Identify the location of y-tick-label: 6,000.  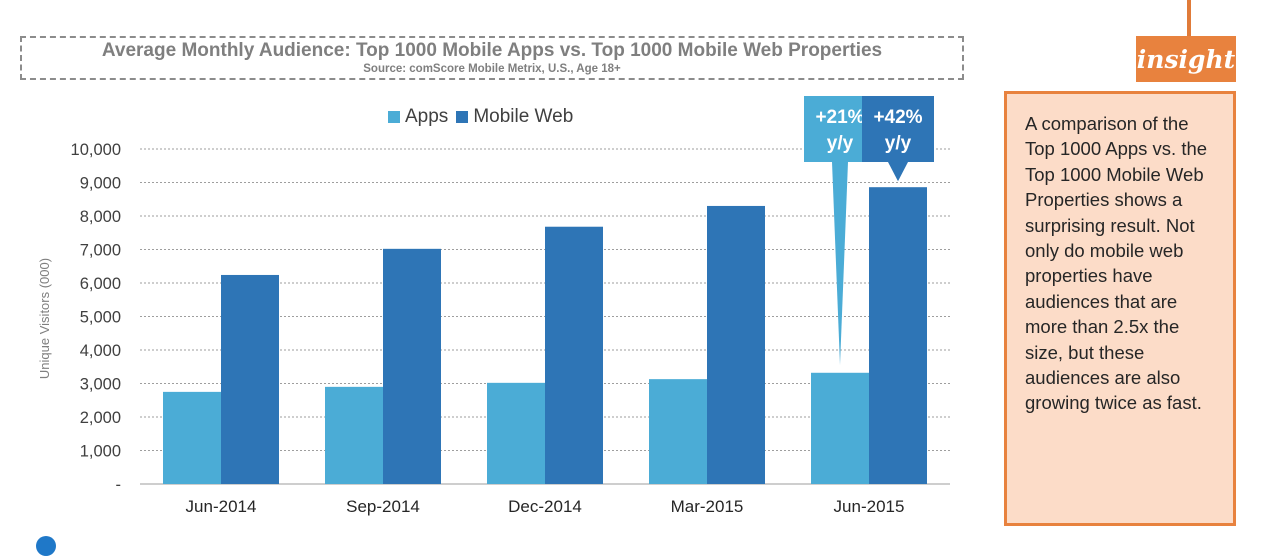
(100, 284).